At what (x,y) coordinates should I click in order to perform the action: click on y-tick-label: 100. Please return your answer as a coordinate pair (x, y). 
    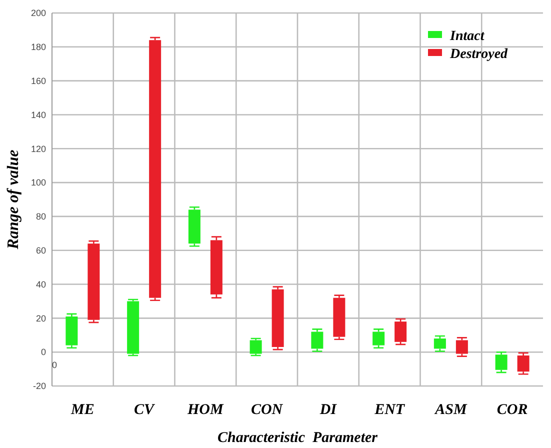
    Looking at the image, I should click on (38, 183).